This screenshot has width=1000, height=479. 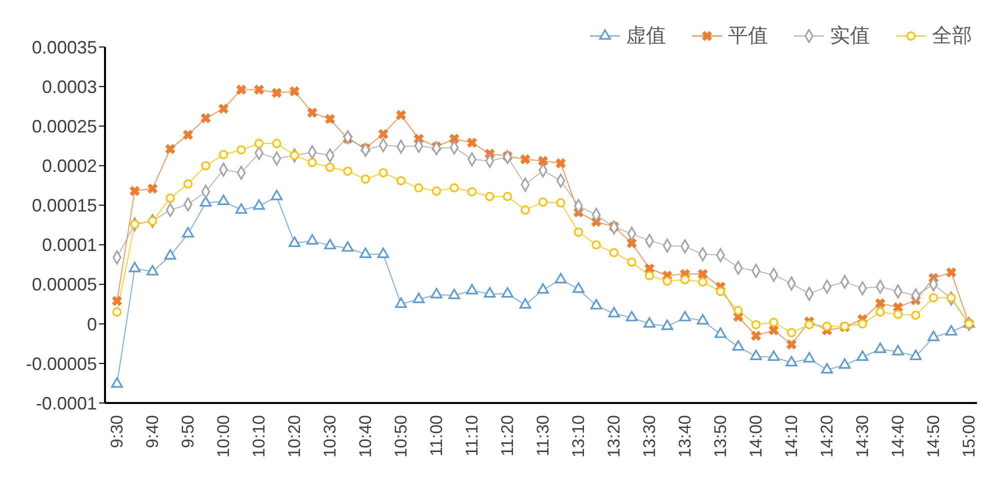 I want to click on y-tick-label: 0.0003, so click(x=69, y=86).